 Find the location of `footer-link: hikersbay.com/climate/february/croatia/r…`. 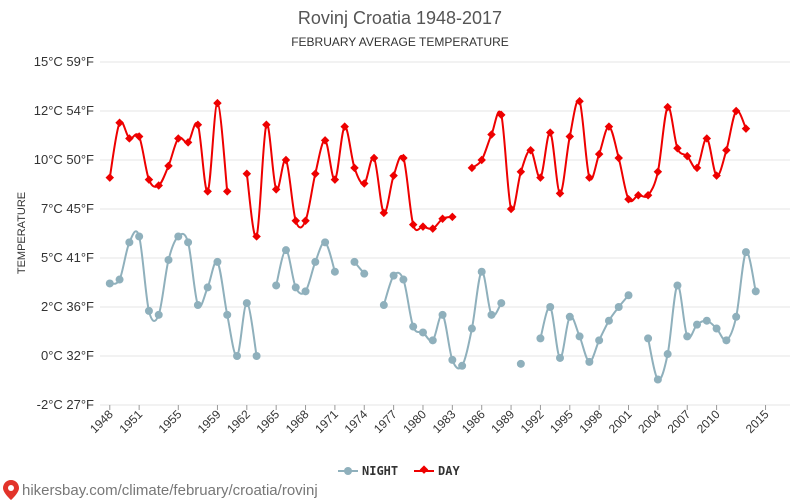

footer-link: hikersbay.com/climate/february/croatia/r… is located at coordinates (170, 490).